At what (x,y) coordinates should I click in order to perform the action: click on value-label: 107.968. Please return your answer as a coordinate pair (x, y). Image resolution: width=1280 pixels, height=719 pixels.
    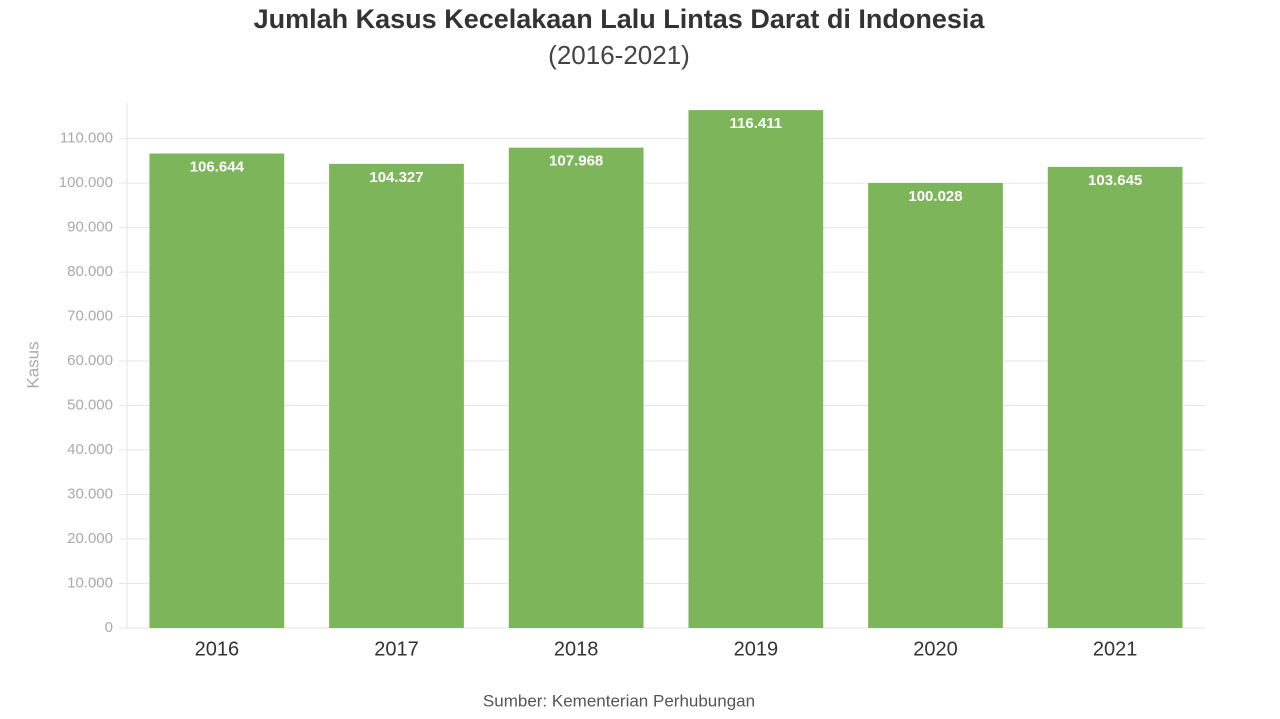
    Looking at the image, I should click on (576, 161).